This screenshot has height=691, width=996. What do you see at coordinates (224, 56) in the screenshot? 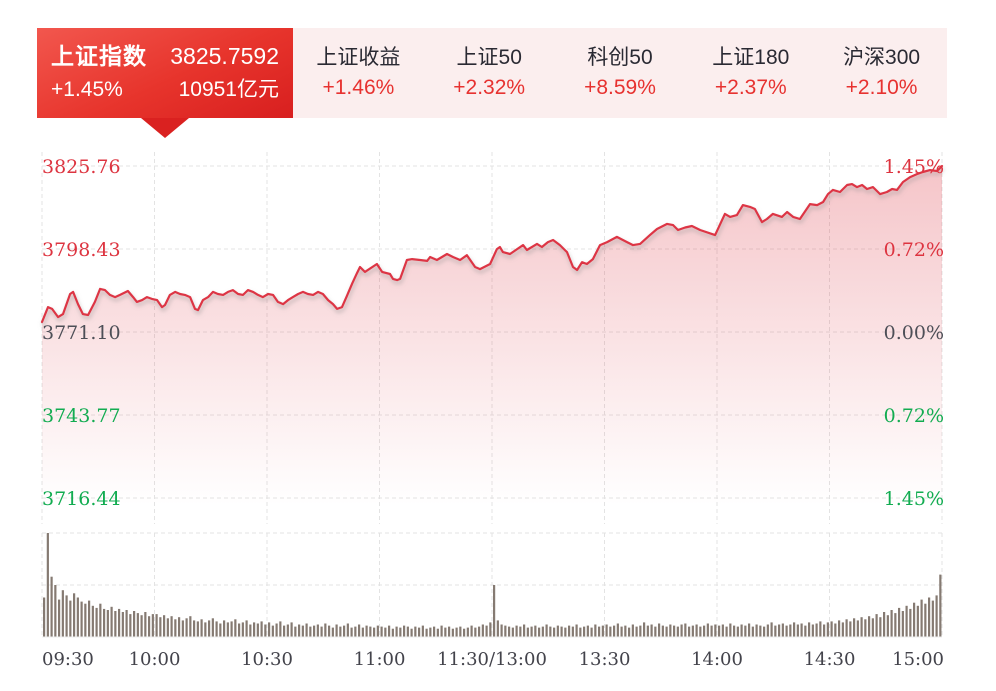
I see `selected-index-value: 3825.7592` at bounding box center [224, 56].